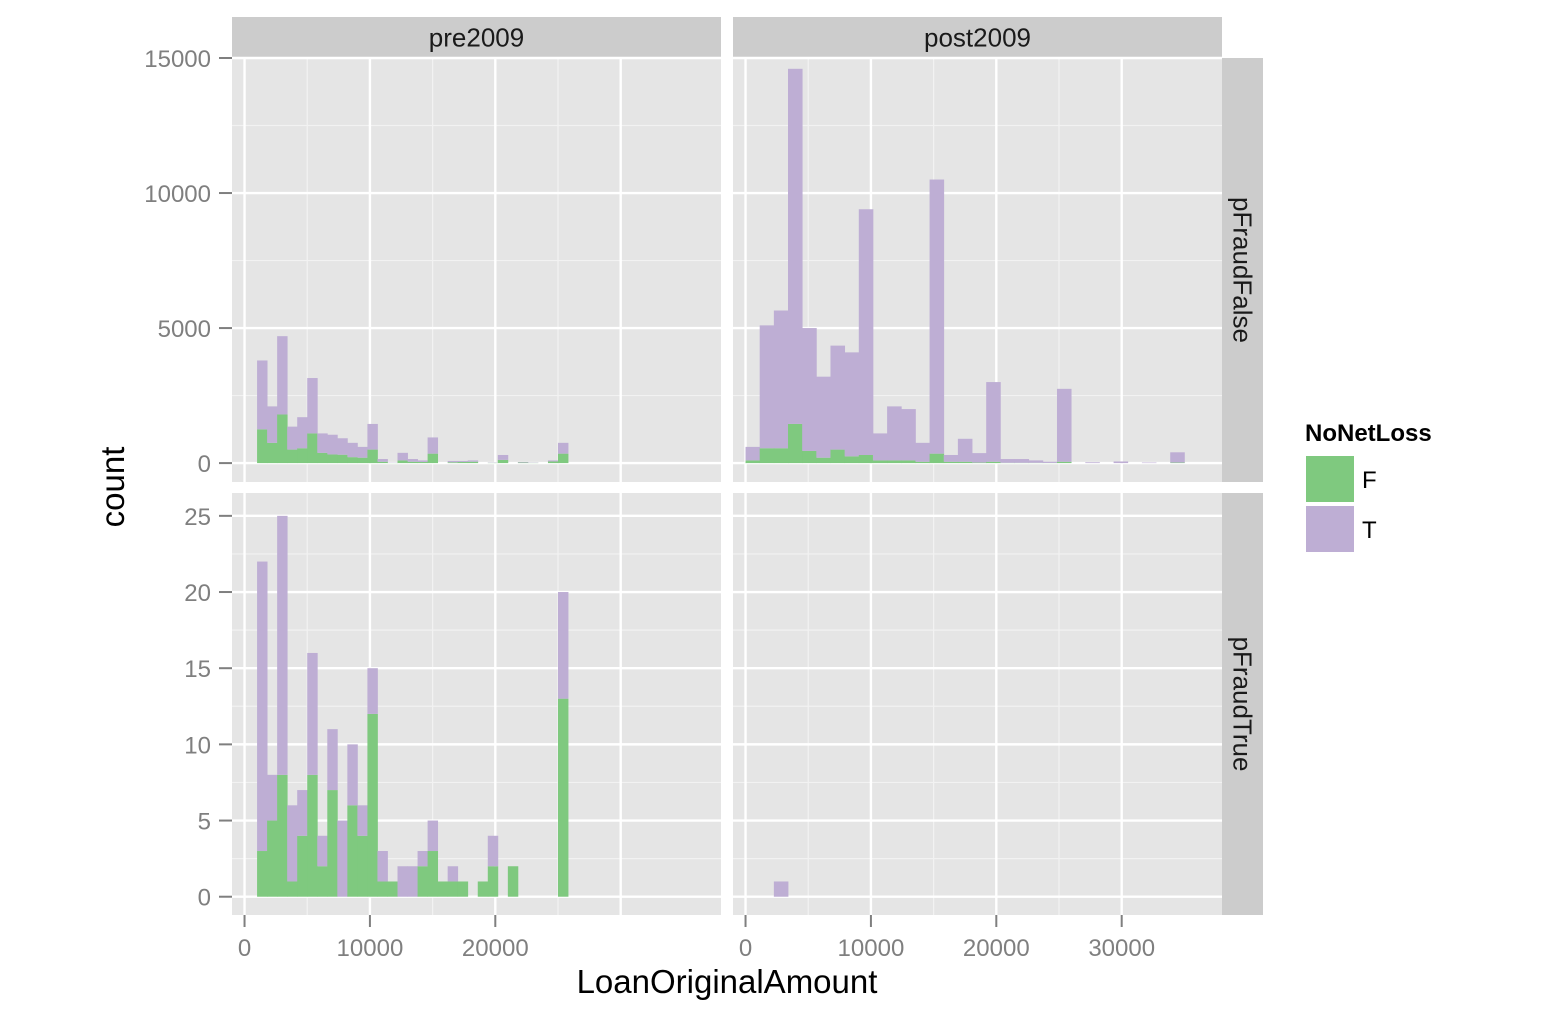  Describe the element at coordinates (476, 37) in the screenshot. I see `facet-strip-pre2009` at that location.